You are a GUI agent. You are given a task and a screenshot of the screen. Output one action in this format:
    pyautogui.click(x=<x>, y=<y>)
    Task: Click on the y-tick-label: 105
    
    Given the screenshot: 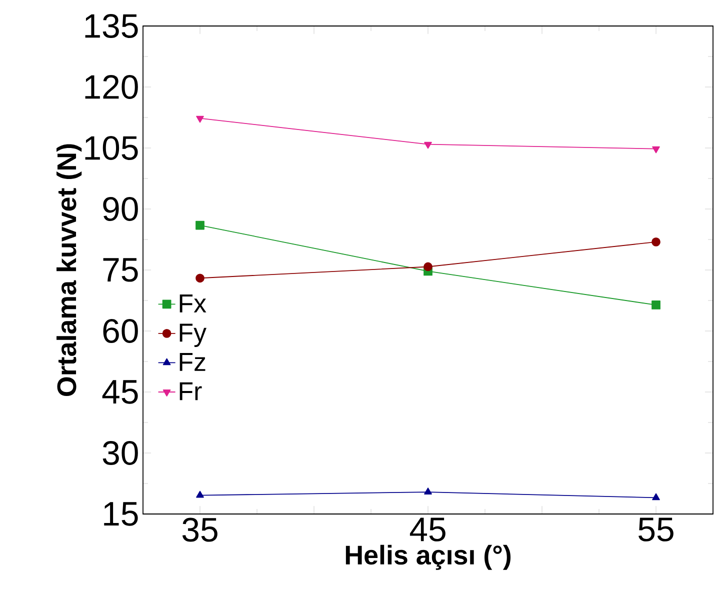 What is the action you would take?
    pyautogui.click(x=111, y=148)
    